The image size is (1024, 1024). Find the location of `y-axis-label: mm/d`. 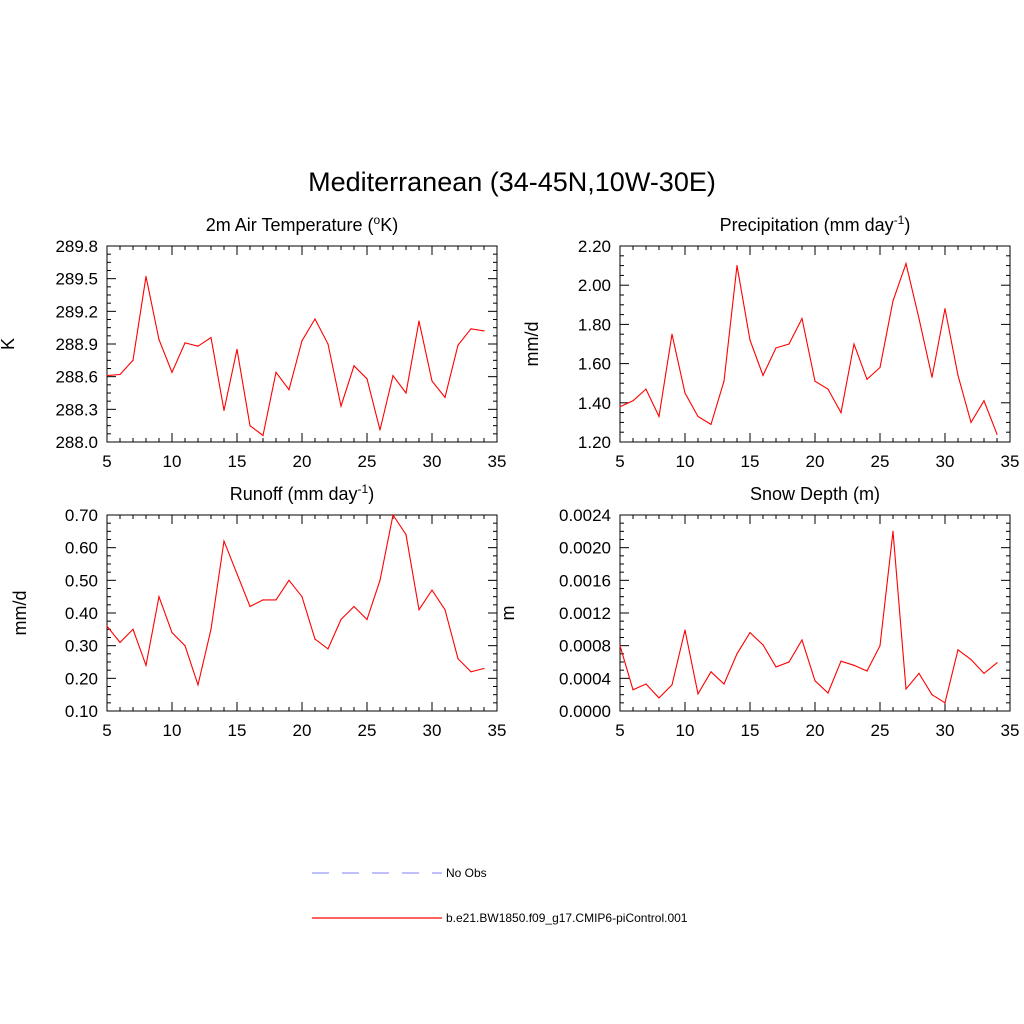

y-axis-label: mm/d is located at coordinates (20, 613).